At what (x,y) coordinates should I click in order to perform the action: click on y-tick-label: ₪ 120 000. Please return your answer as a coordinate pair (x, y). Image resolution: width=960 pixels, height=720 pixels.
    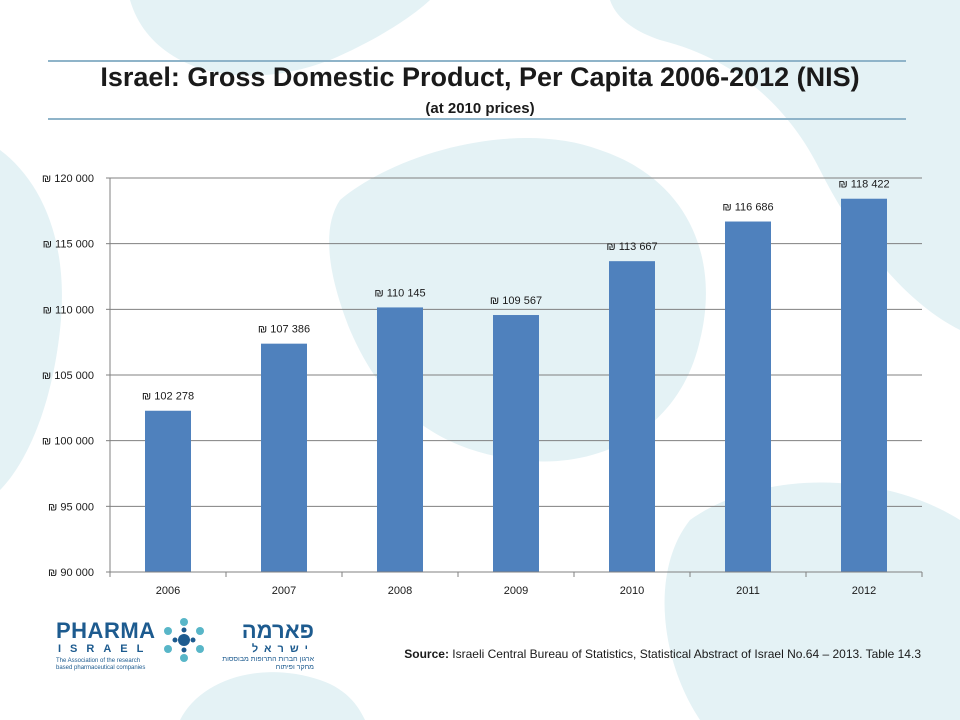
    Looking at the image, I should click on (68, 179).